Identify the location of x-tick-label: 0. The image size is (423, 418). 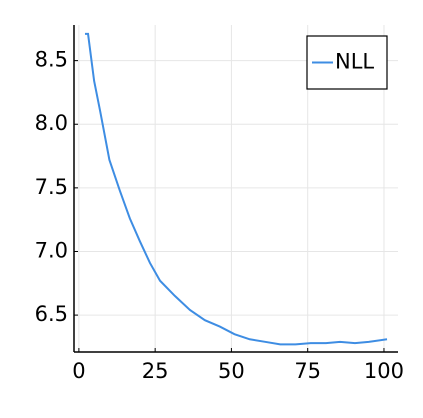
(78, 371).